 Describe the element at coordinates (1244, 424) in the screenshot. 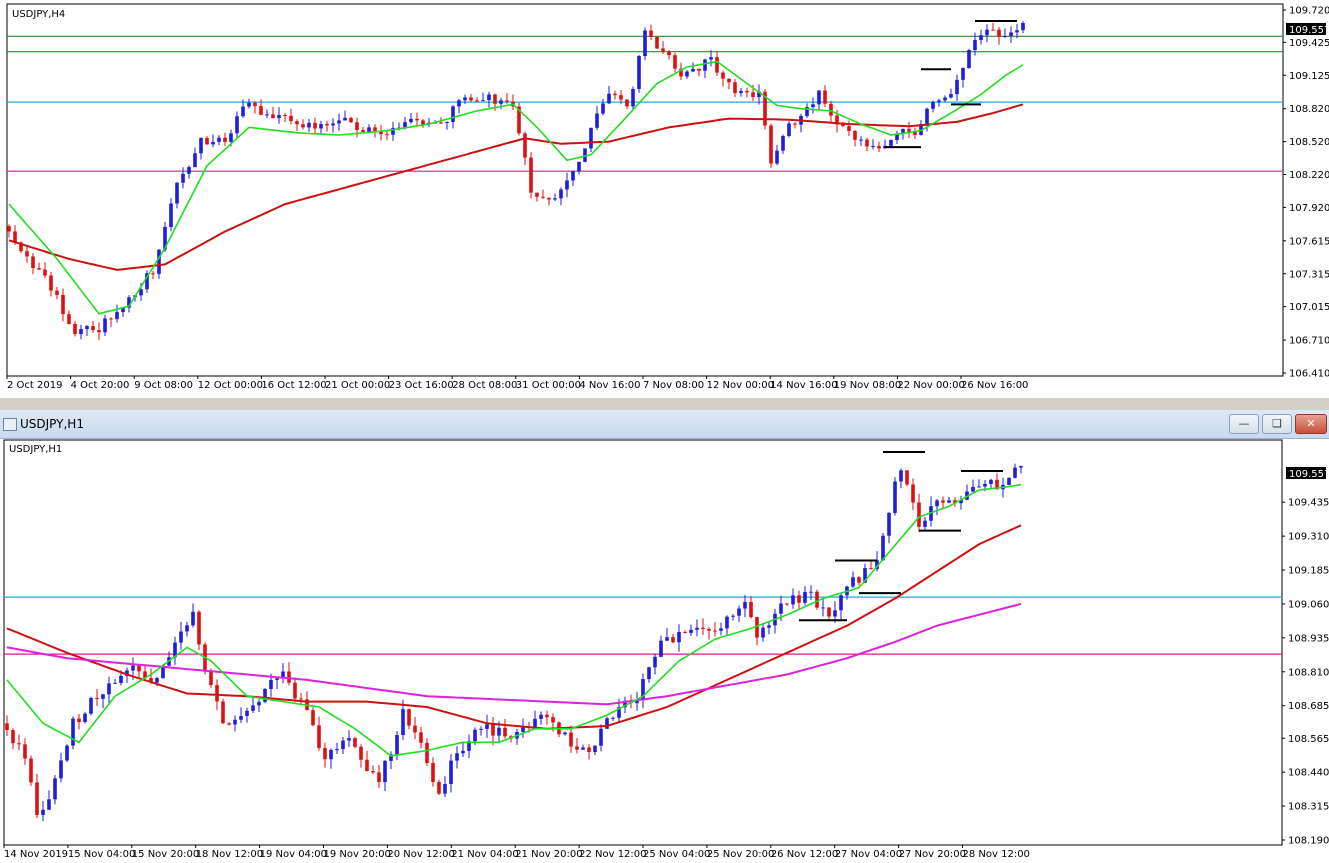

I see `minimize-button: —` at that location.